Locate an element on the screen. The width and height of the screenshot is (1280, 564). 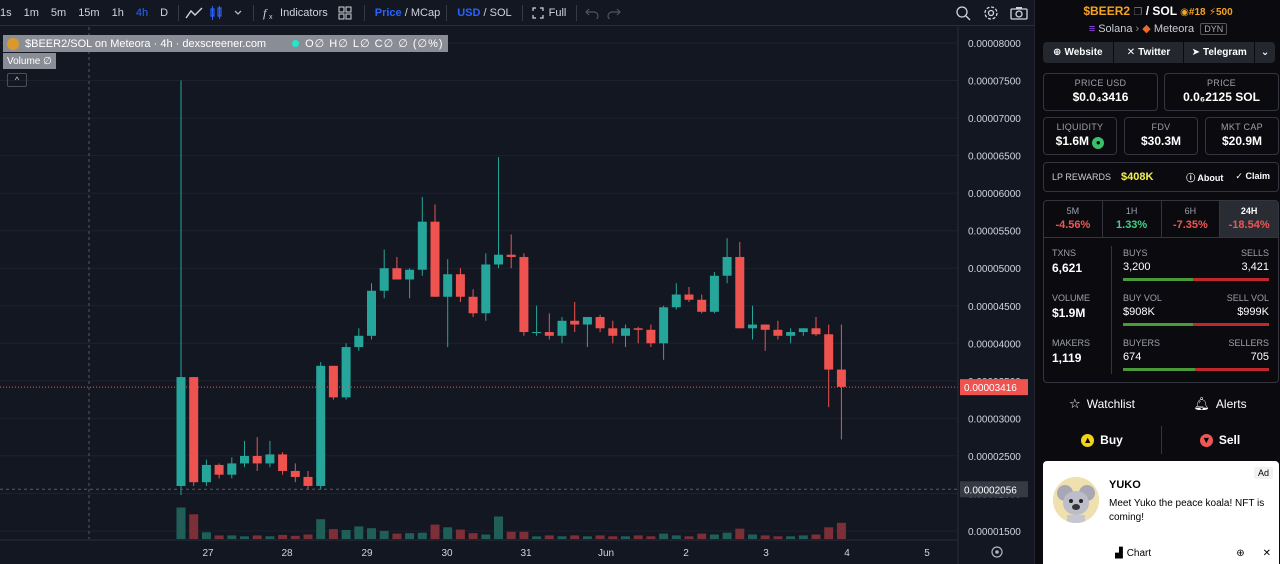
candles-icon is located at coordinates (216, 13).